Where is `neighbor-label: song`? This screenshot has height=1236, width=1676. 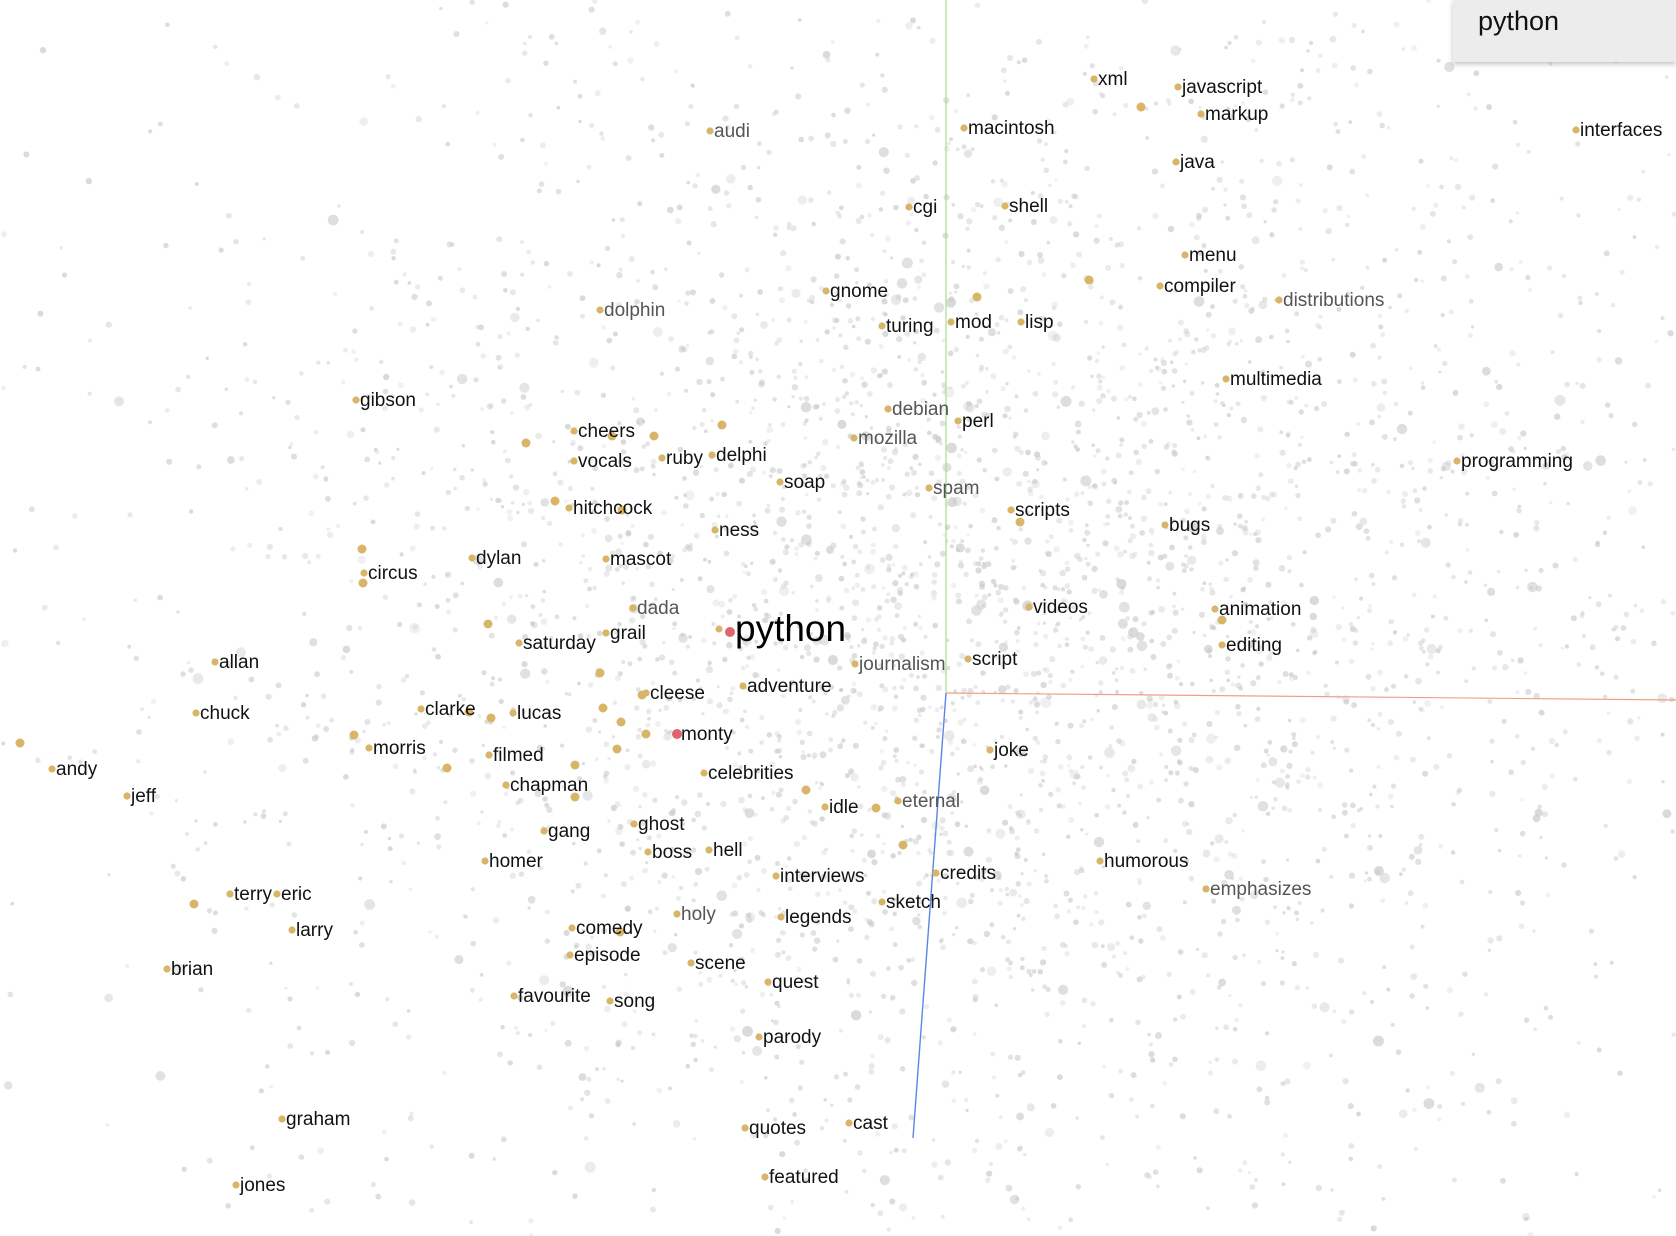 neighbor-label: song is located at coordinates (634, 1001).